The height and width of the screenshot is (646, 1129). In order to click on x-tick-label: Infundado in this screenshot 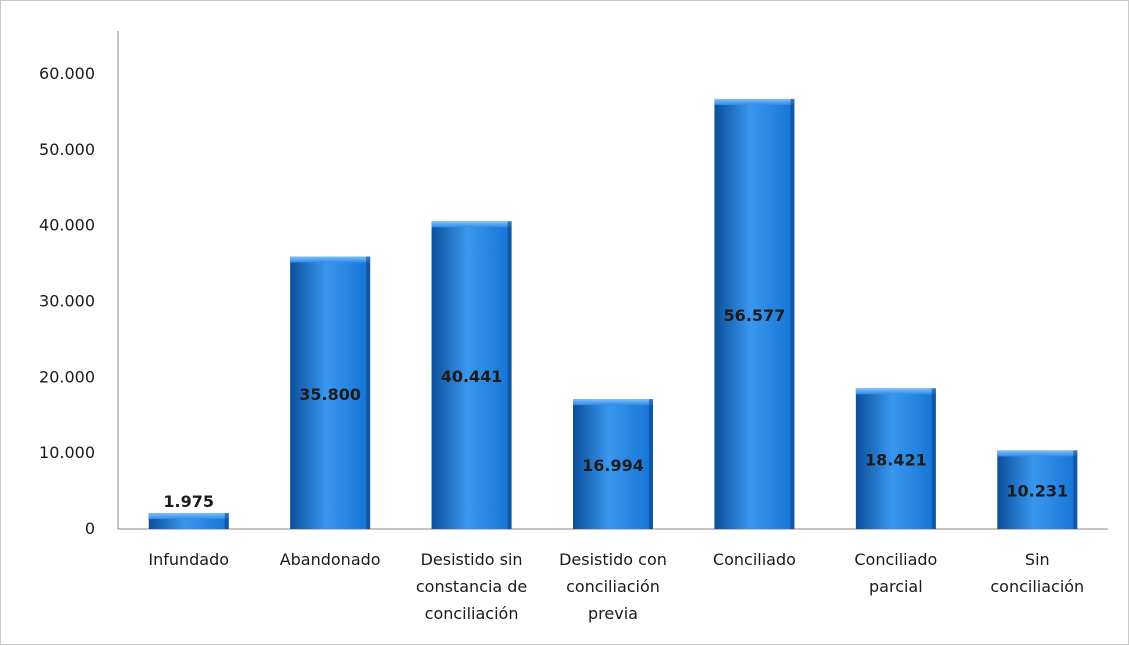, I will do `click(188, 559)`.